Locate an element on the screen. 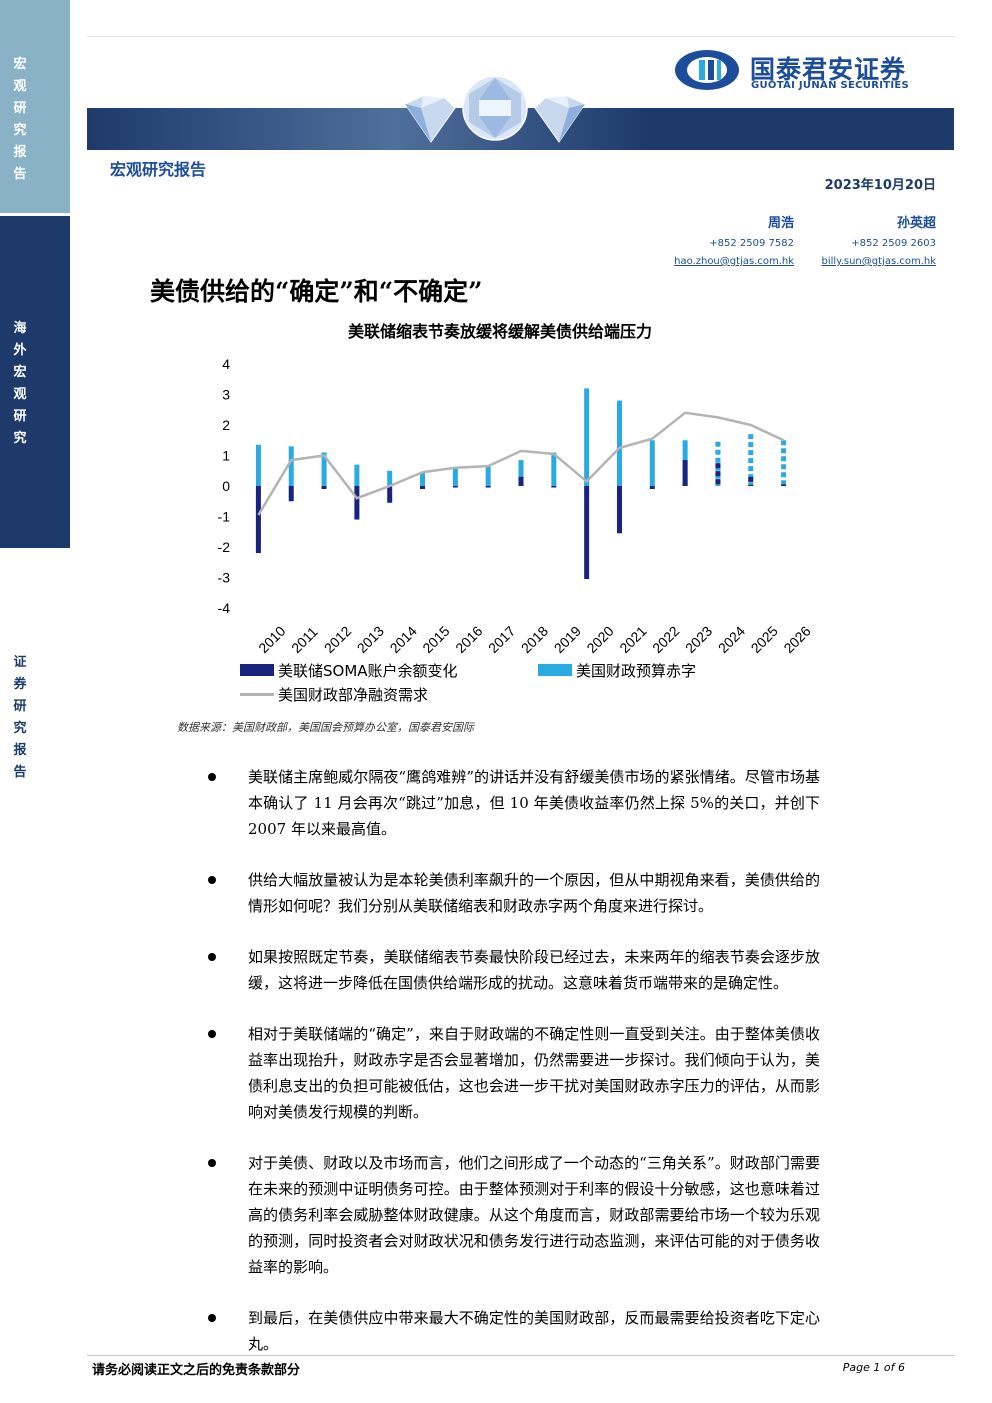 This screenshot has width=992, height=1403. chart-source: 数据来源：美国财政部，美国国会预算办公室，国泰君安国际 is located at coordinates (325, 727).